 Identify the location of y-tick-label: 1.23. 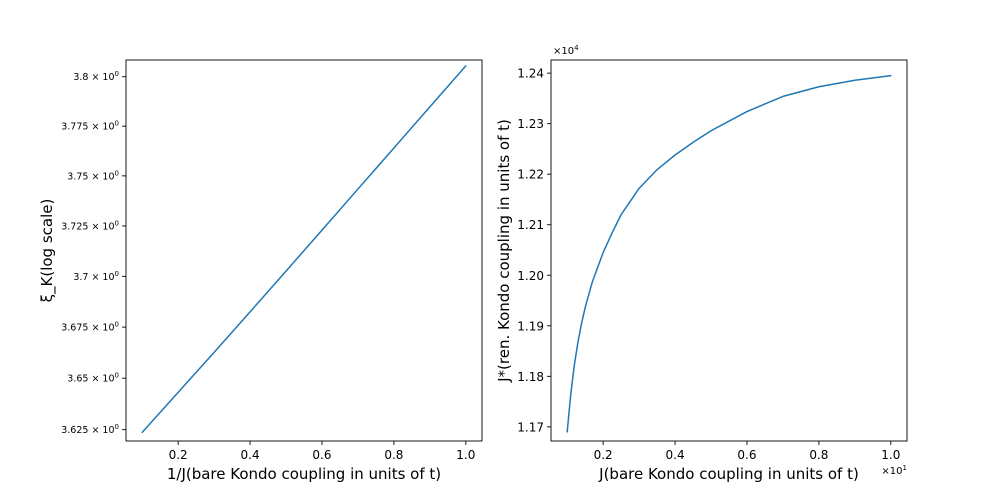
(530, 124).